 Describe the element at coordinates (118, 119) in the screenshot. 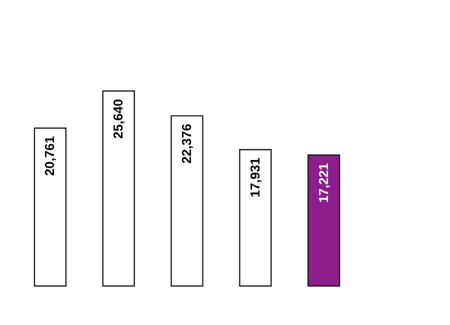

I see `data-label: 25,640` at that location.